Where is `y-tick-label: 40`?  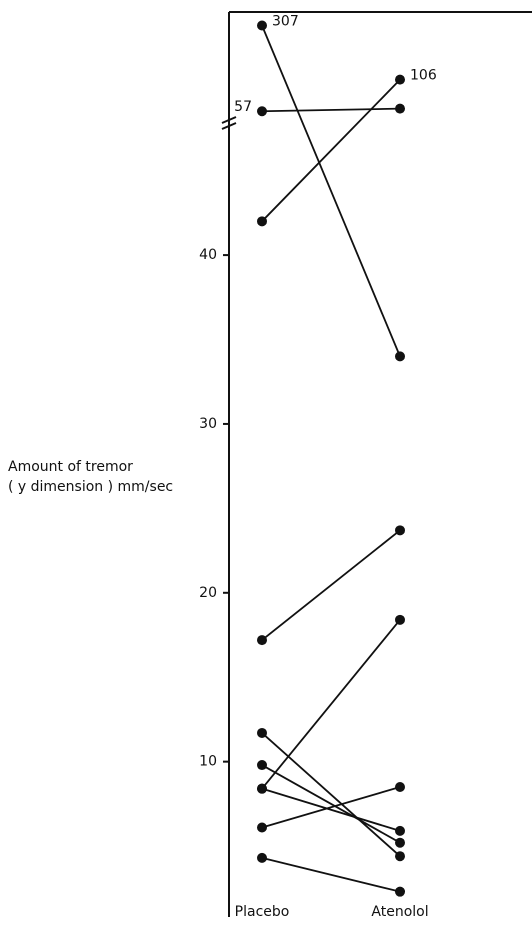
y-tick-label: 40 is located at coordinates (208, 255).